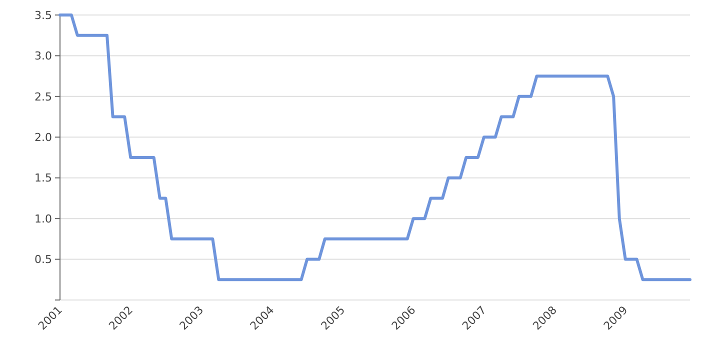 This screenshot has width=720, height=350. I want to click on y-tick-label: 0.5, so click(43, 259).